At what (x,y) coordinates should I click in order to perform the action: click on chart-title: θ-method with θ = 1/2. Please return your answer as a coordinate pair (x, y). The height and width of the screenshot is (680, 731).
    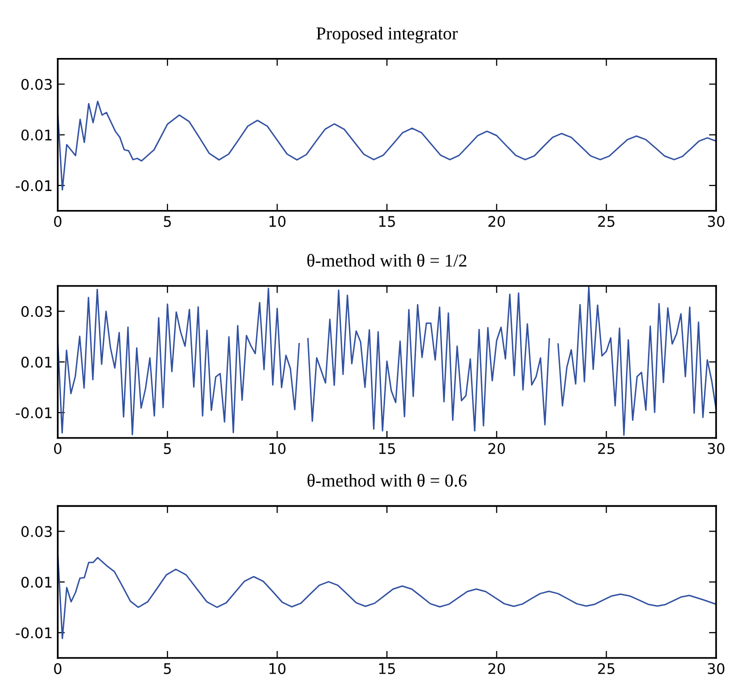
    Looking at the image, I should click on (386, 260).